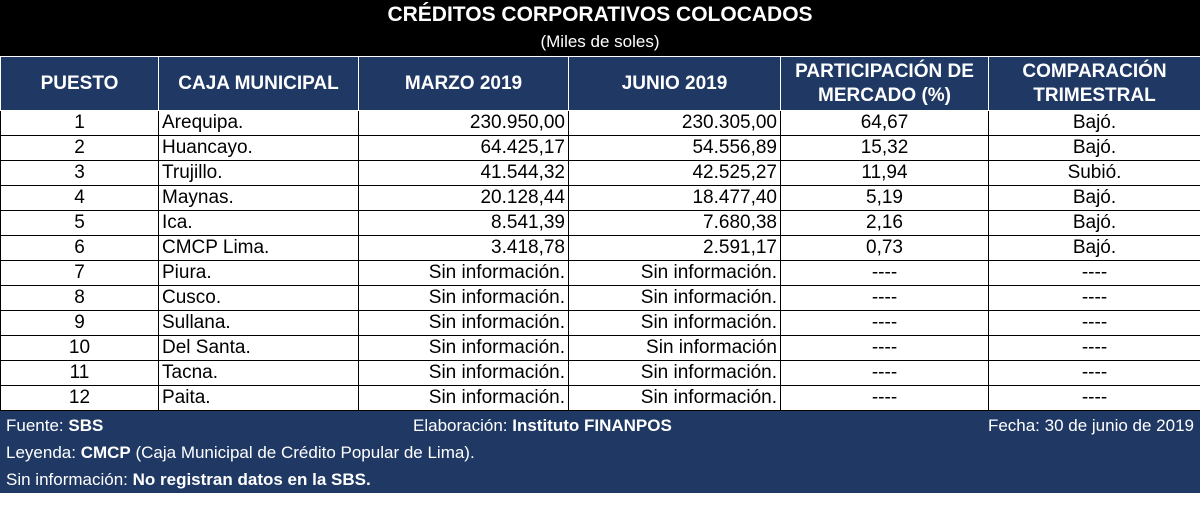 The height and width of the screenshot is (515, 1200). Describe the element at coordinates (884, 198) in the screenshot. I see `cell-participacion: 5,19` at that location.